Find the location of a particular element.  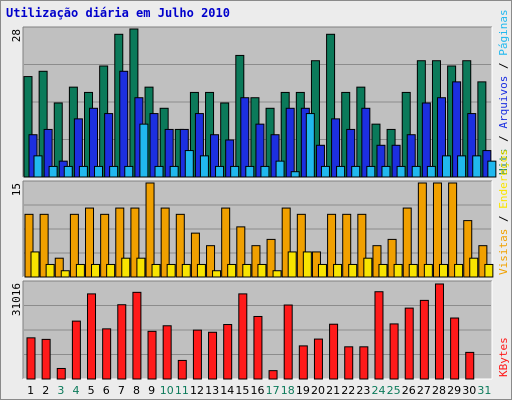

x-tick-label-7: 7 is located at coordinates (121, 390).